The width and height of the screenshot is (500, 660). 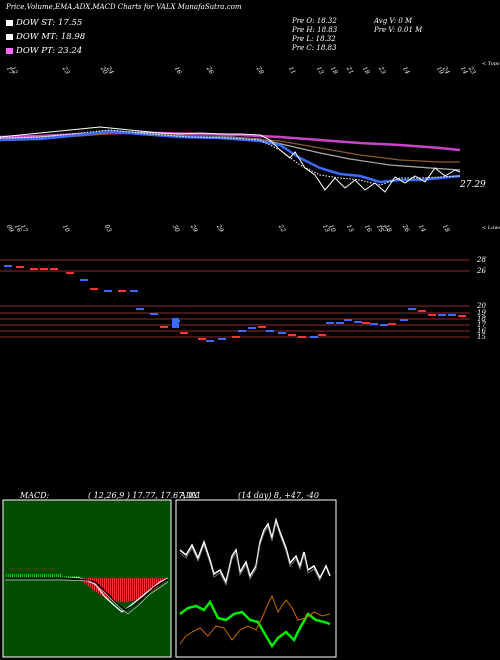 What do you see at coordinates (393, 21) in the screenshot?
I see `stat-avg-volume: Avg V: 0 M` at bounding box center [393, 21].